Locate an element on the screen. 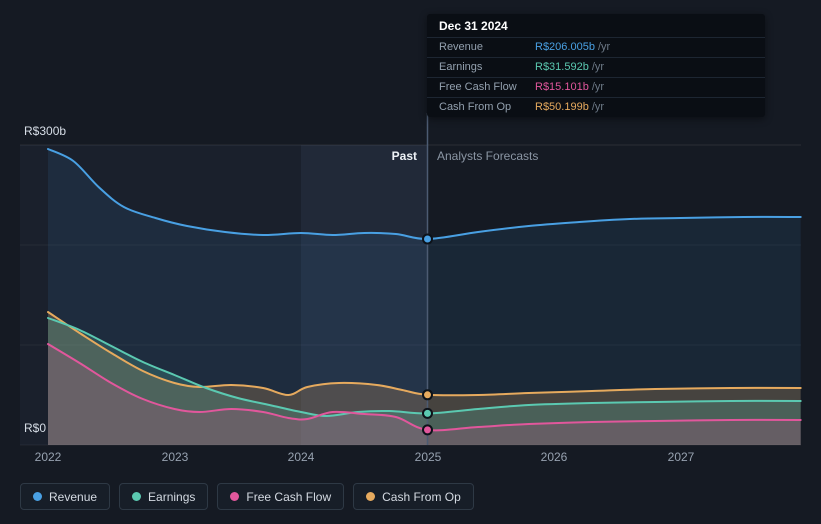 Image resolution: width=821 pixels, height=524 pixels. x-tick-2026: 2026 is located at coordinates (554, 457).